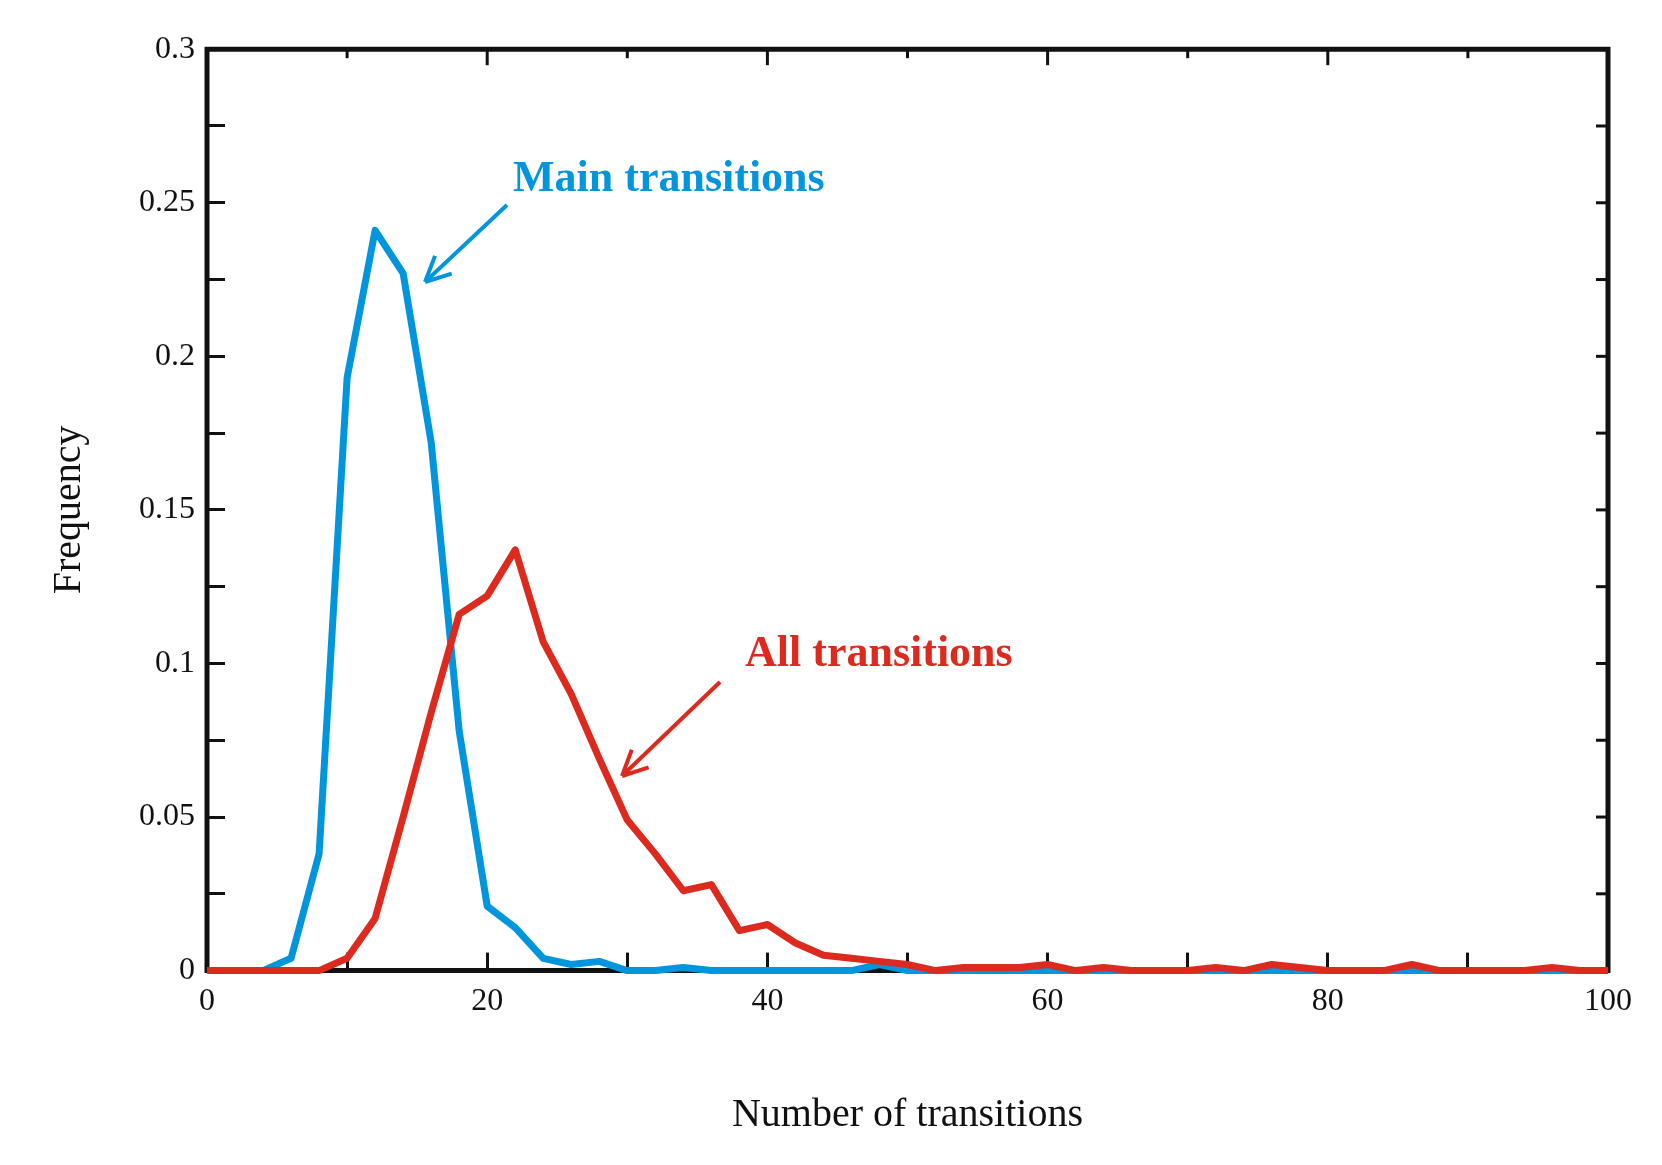 This screenshot has height=1165, width=1662. Describe the element at coordinates (1608, 999) in the screenshot. I see `x-tick-label: 100` at that location.